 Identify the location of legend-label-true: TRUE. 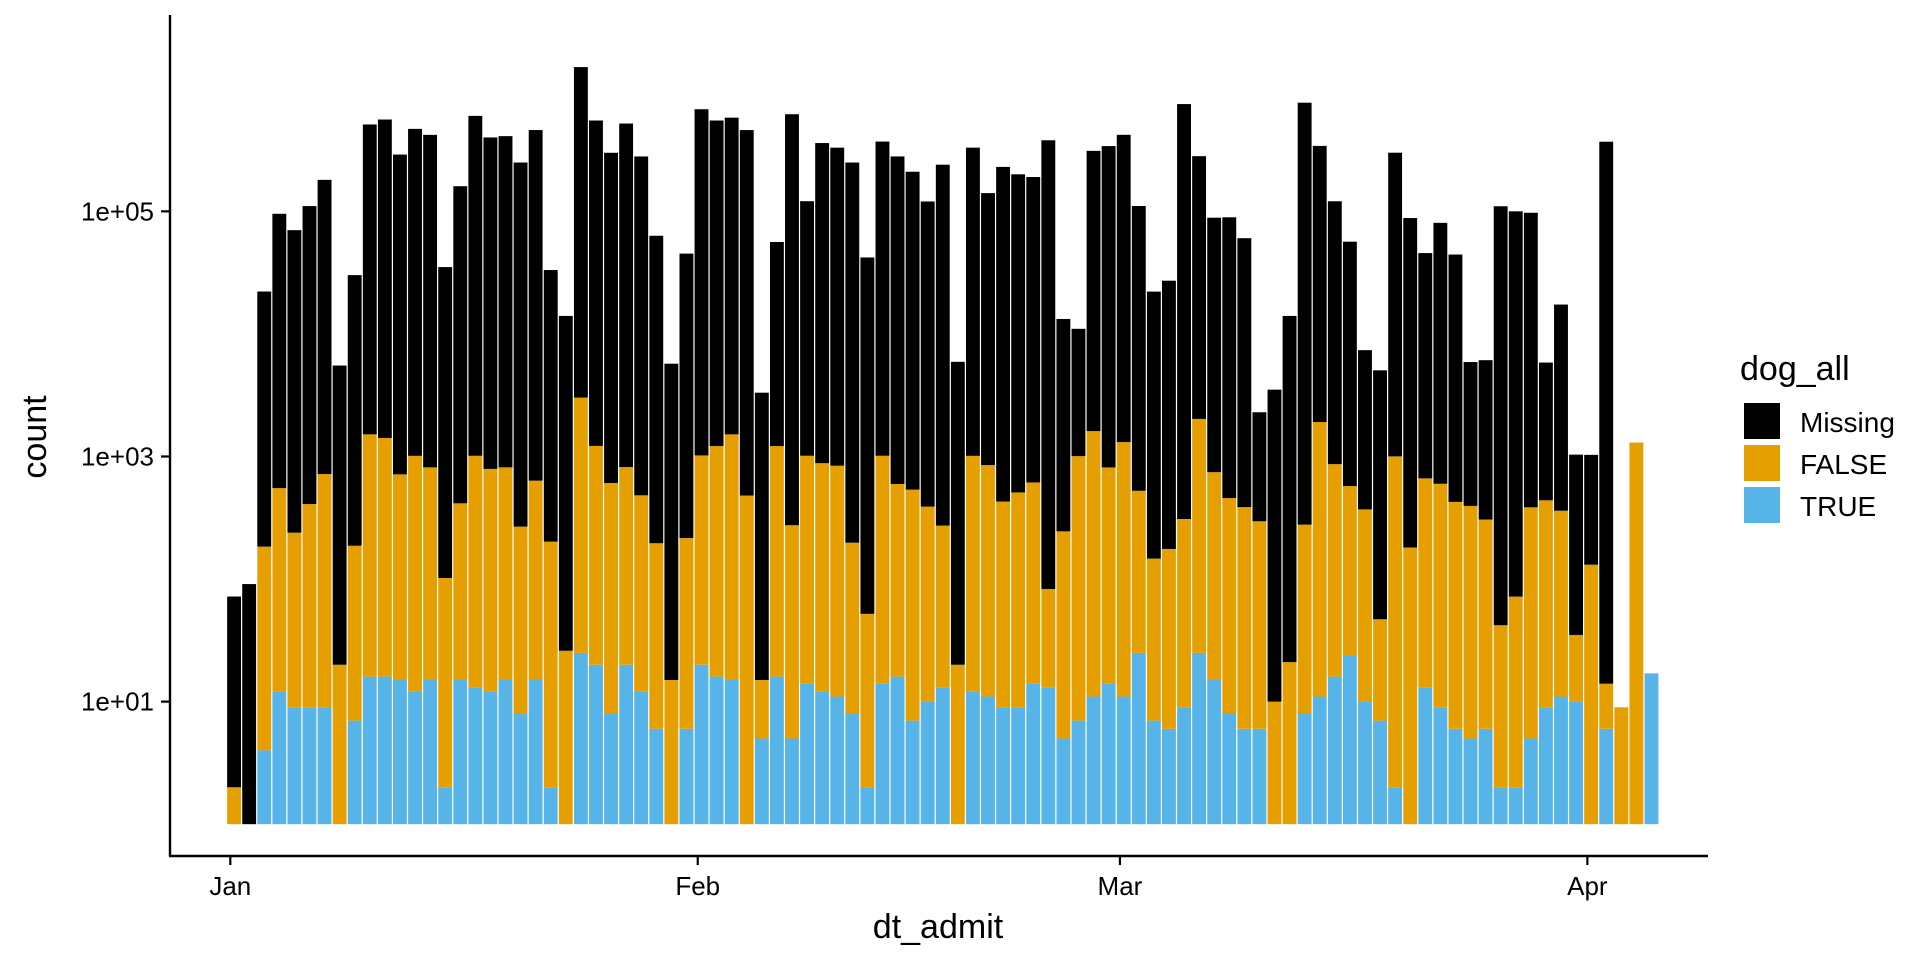
(1838, 506).